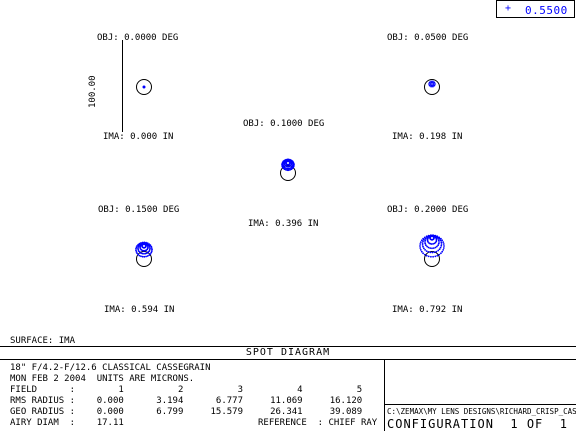 The image size is (576, 431). I want to click on diagram-title: SPOT DIAGRAM, so click(288, 352).